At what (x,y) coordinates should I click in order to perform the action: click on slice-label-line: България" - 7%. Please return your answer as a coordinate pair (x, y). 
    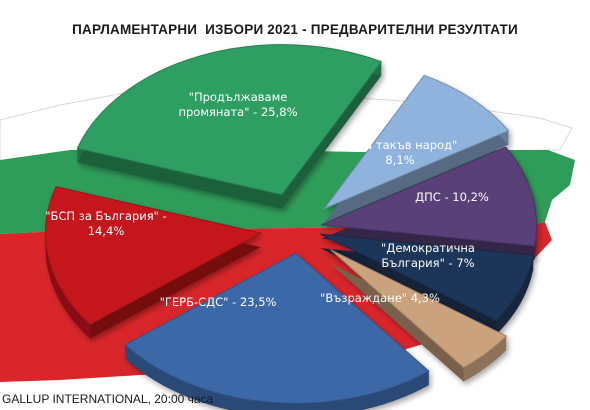
    Looking at the image, I should click on (427, 263).